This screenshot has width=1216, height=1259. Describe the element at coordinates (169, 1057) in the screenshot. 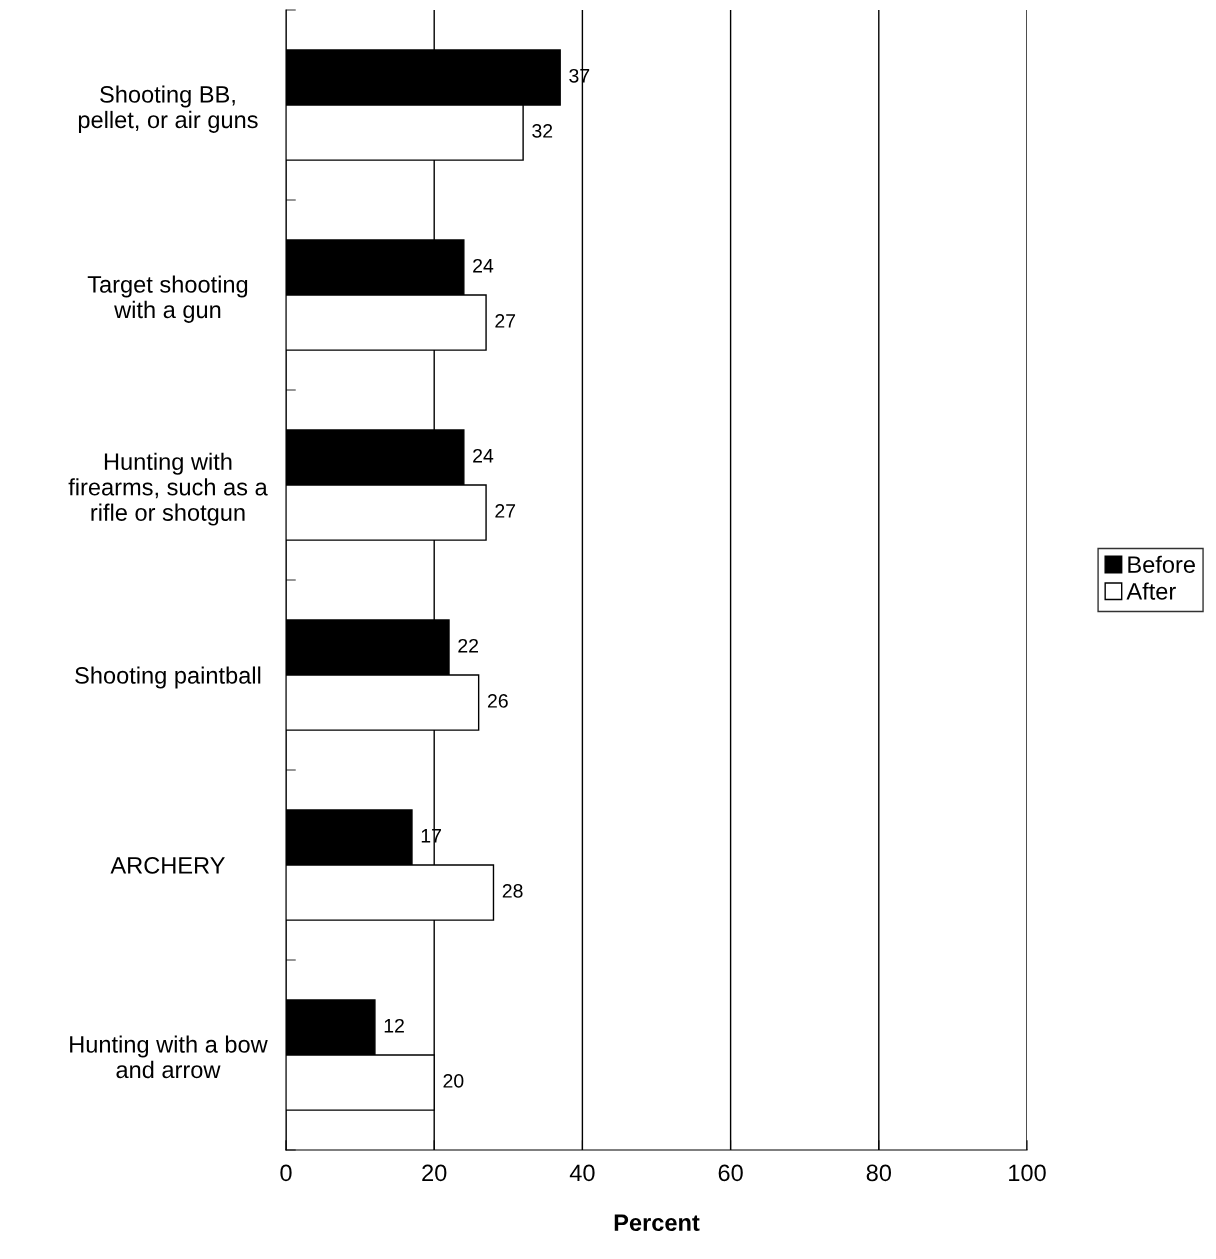

I see `y-tick-label: Hunting with a bow and arrow` at that location.